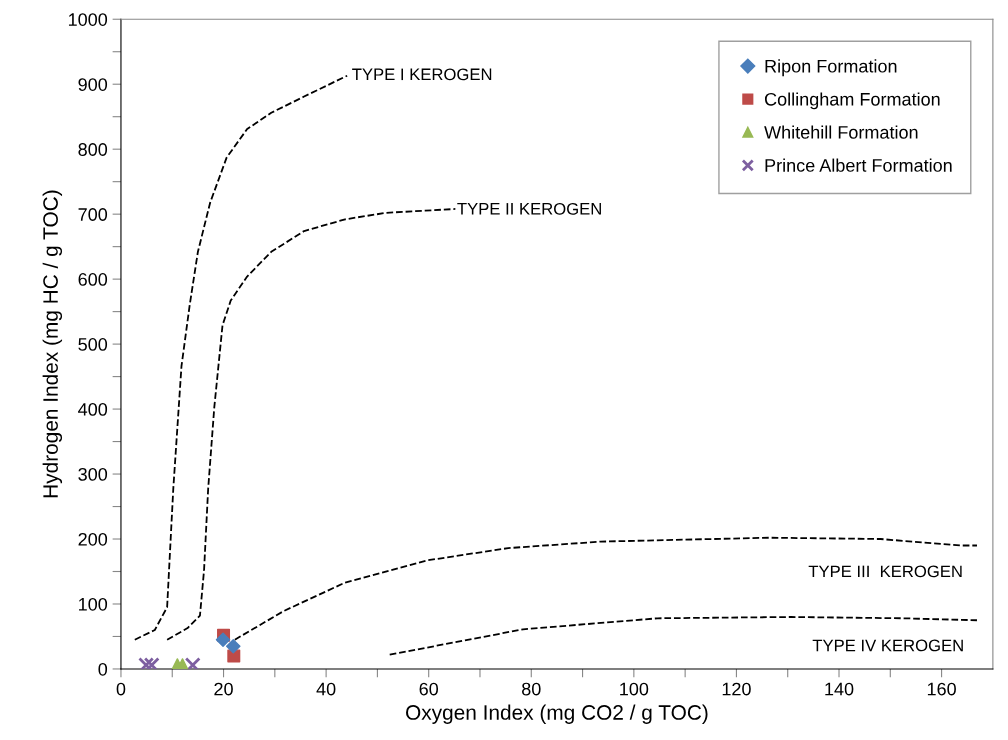  Describe the element at coordinates (422, 74) in the screenshot. I see `annotation: TYPE I KEROGEN` at that location.